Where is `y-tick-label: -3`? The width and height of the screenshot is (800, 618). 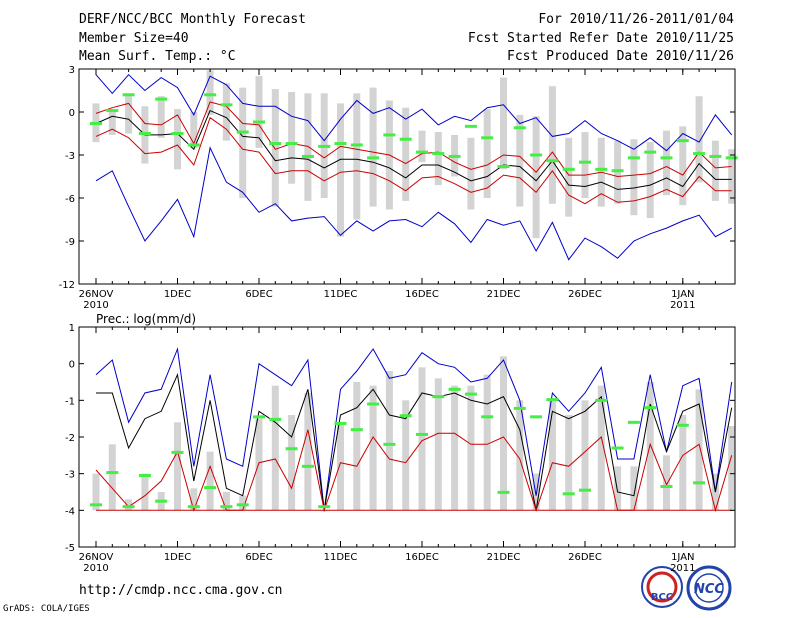
y-tick-label: -3 is located at coordinates (70, 475).